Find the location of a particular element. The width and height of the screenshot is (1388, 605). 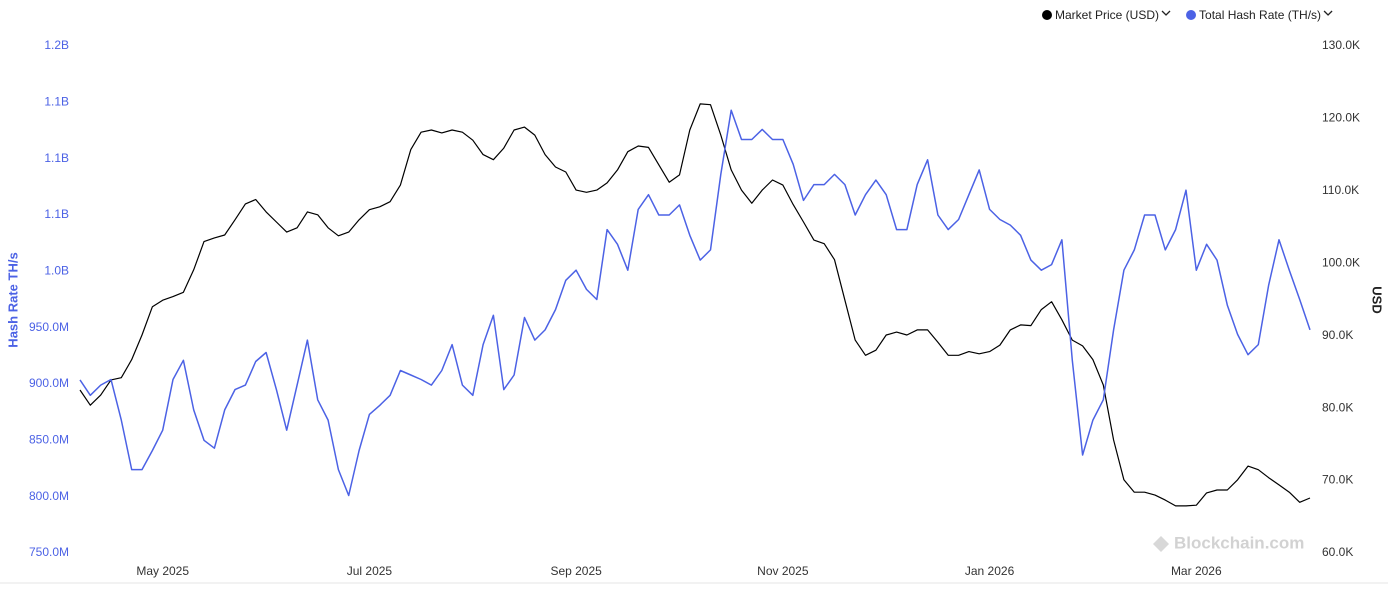

watermark: Blockchain.com is located at coordinates (1228, 542).